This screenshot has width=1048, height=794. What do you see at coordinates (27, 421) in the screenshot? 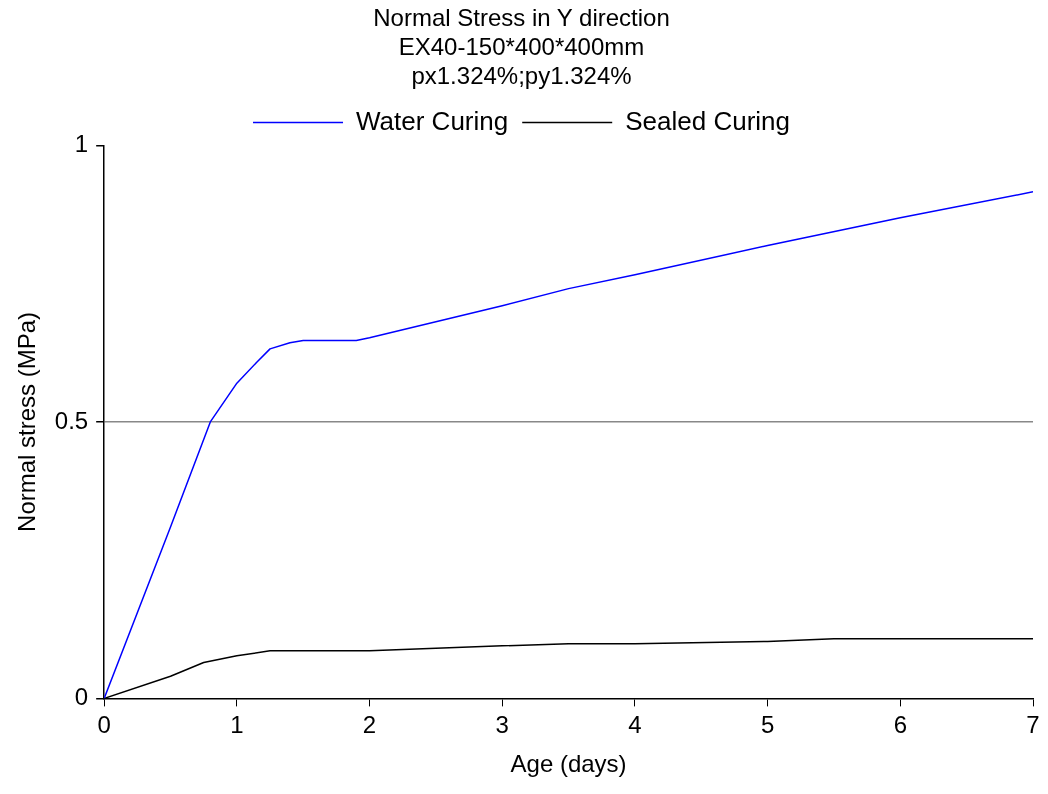
I see `y-axis-title: Normal stress (MPa)` at bounding box center [27, 421].